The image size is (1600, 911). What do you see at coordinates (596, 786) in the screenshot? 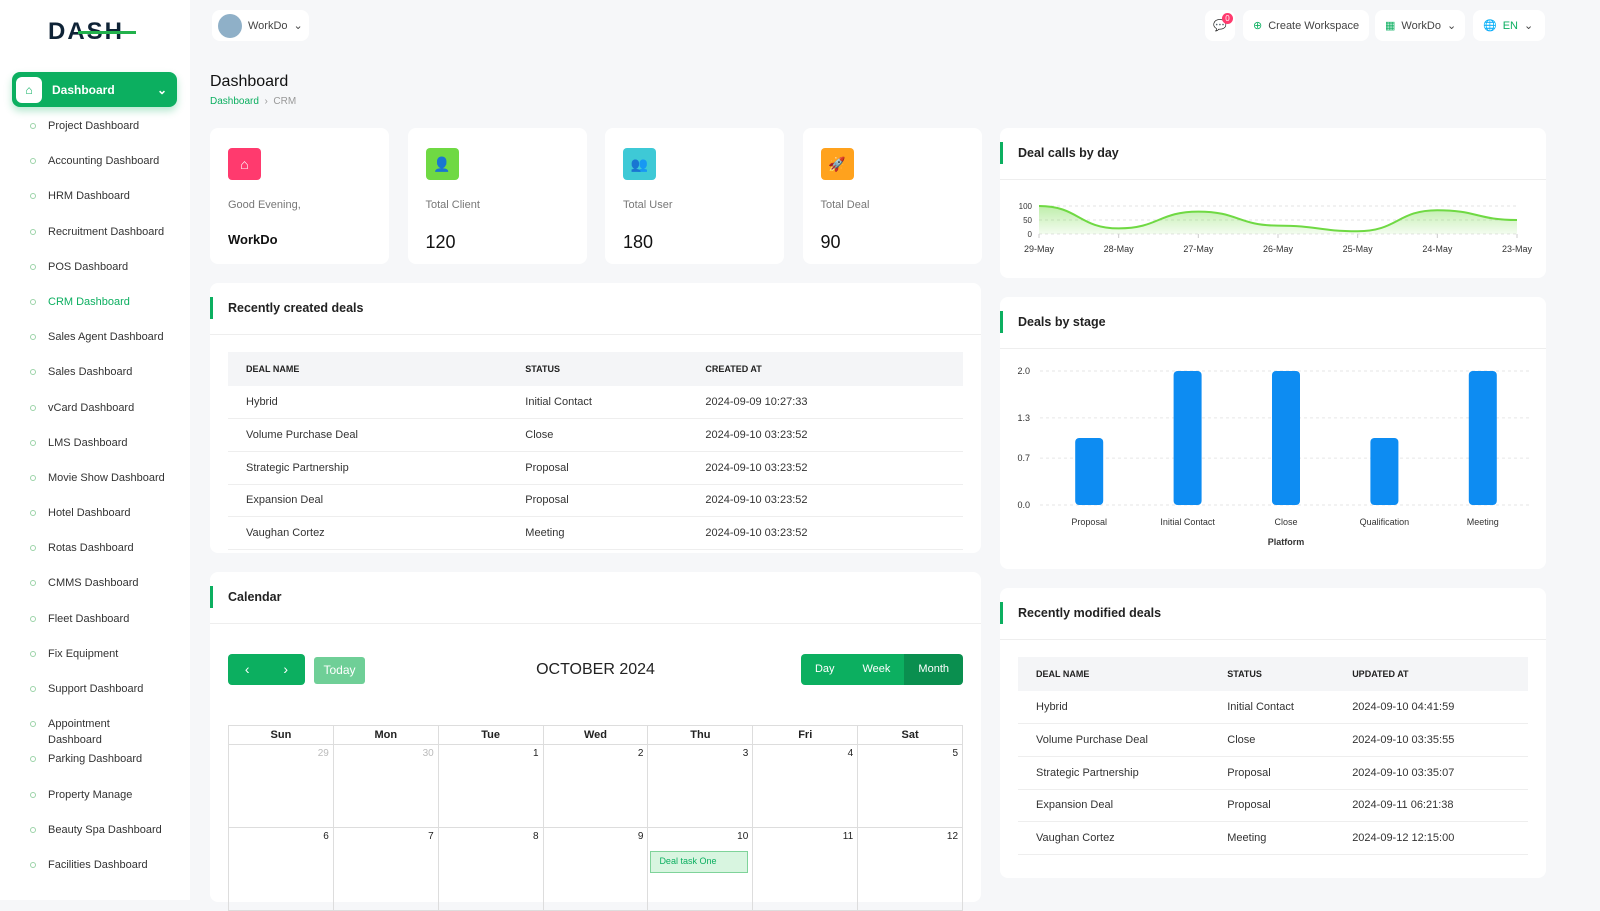
I see `calendar-day: 2` at bounding box center [596, 786].